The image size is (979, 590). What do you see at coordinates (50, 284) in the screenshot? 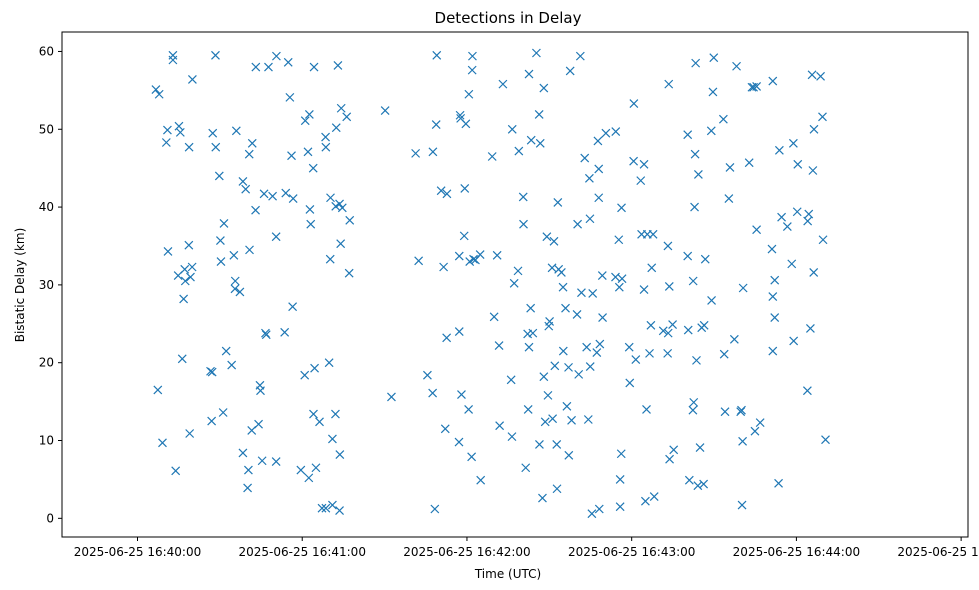
I see `y-axis-ticks: 0 10 20 30 40 50 60` at bounding box center [50, 284].